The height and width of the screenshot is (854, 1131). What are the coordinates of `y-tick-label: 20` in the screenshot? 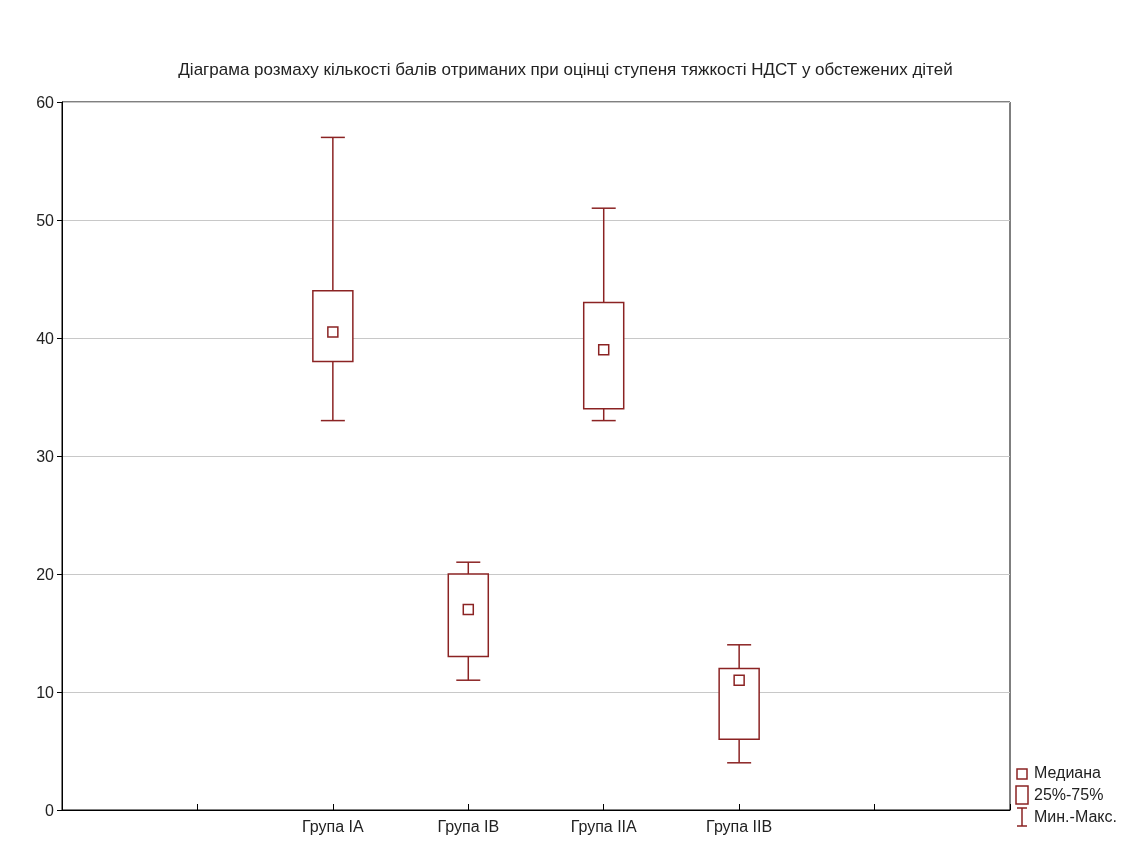 It's located at (45, 574).